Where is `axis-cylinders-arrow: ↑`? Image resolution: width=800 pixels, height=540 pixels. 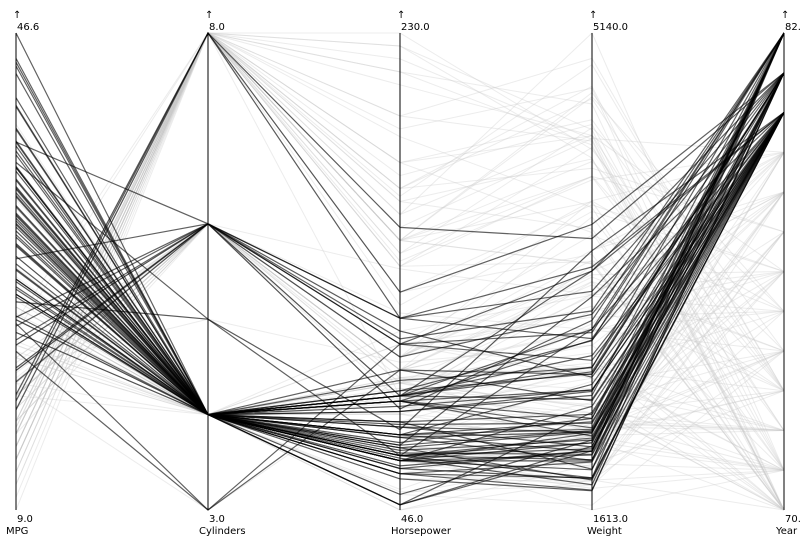
axis-cylinders-arrow: ↑ is located at coordinates (209, 15).